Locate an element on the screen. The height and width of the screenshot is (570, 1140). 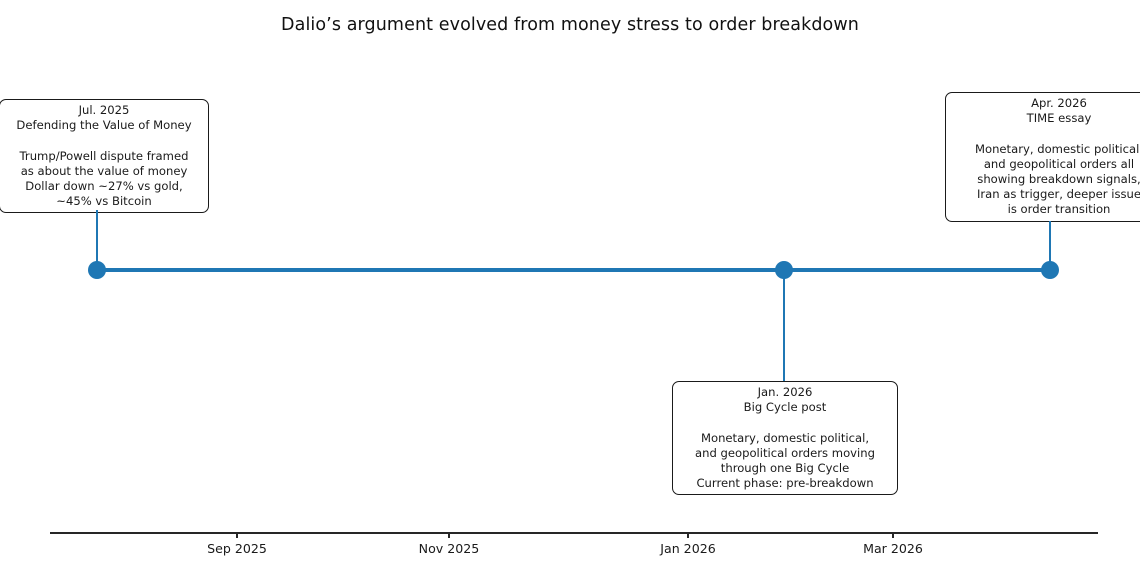
note-date: Jan. 2026 is located at coordinates (785, 392).